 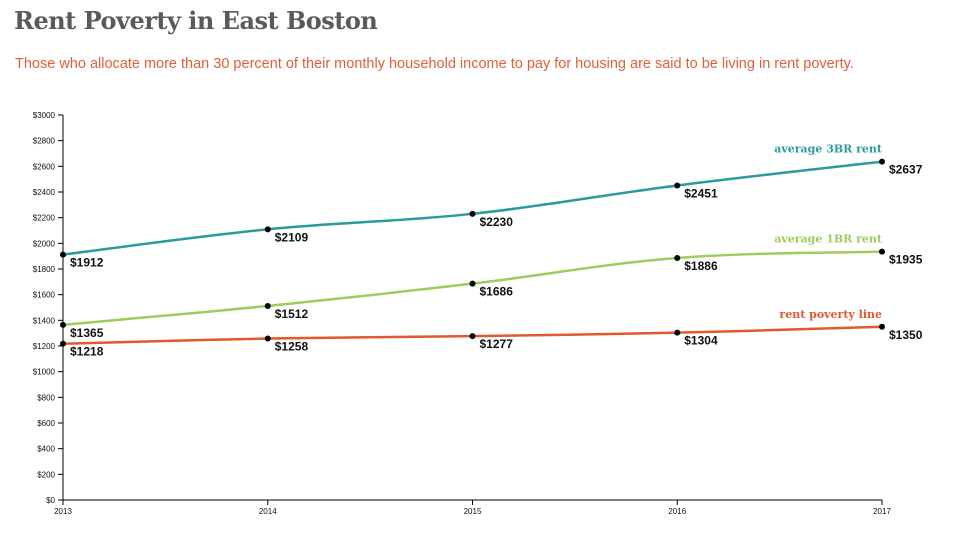 I want to click on series-label: average 1BR rent, so click(x=828, y=239).